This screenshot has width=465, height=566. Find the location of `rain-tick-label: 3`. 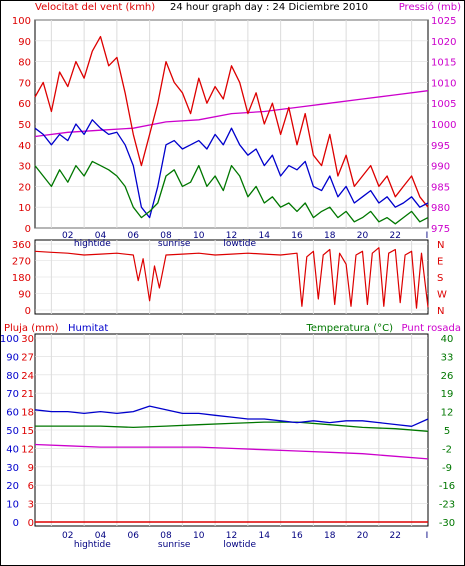

rain-tick-label: 3 is located at coordinates (31, 505).